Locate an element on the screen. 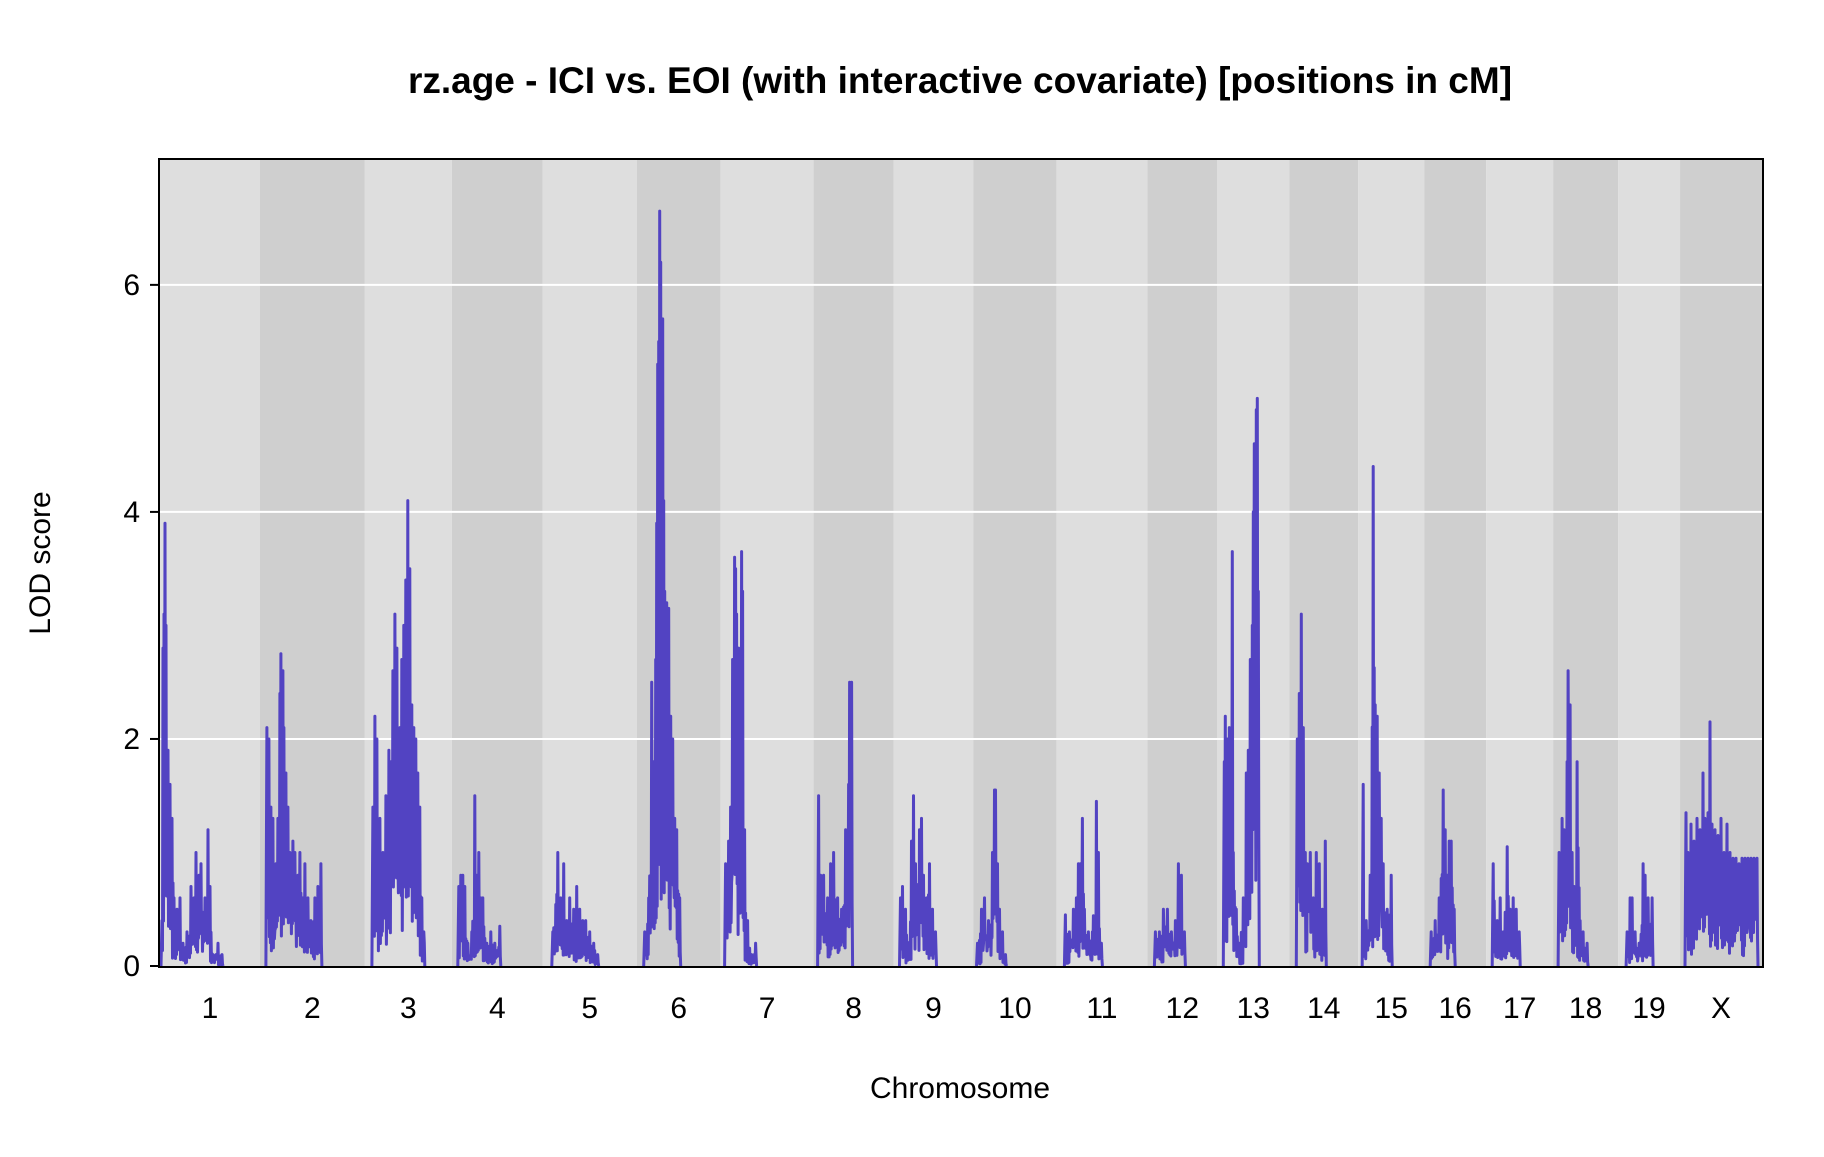 The image size is (1824, 1157). x-tick-label-16: 16 is located at coordinates (1455, 1008).